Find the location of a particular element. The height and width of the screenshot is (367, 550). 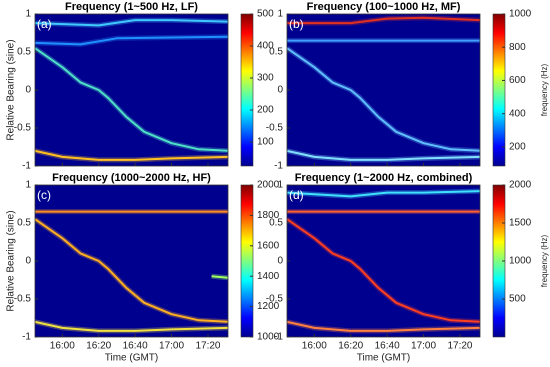

chart-title: Frequency (1~500 Hz, LF) is located at coordinates (131, 7).